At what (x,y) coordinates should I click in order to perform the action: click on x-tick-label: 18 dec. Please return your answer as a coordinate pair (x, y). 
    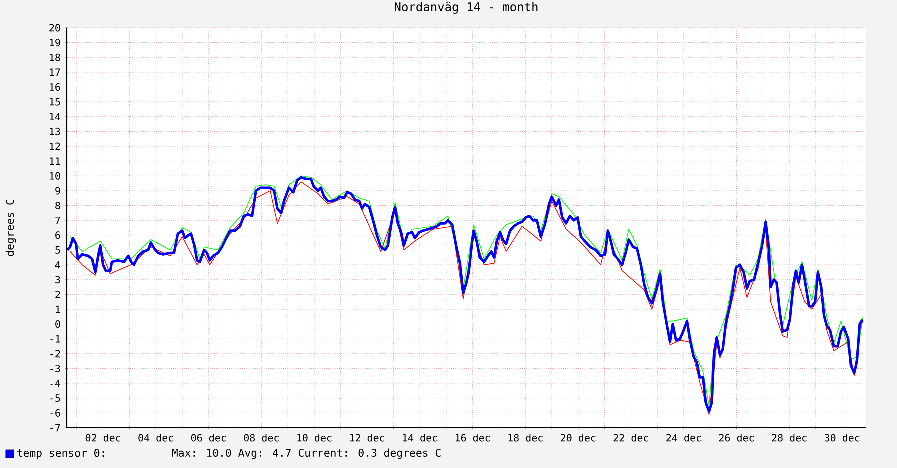
    Looking at the image, I should click on (525, 438).